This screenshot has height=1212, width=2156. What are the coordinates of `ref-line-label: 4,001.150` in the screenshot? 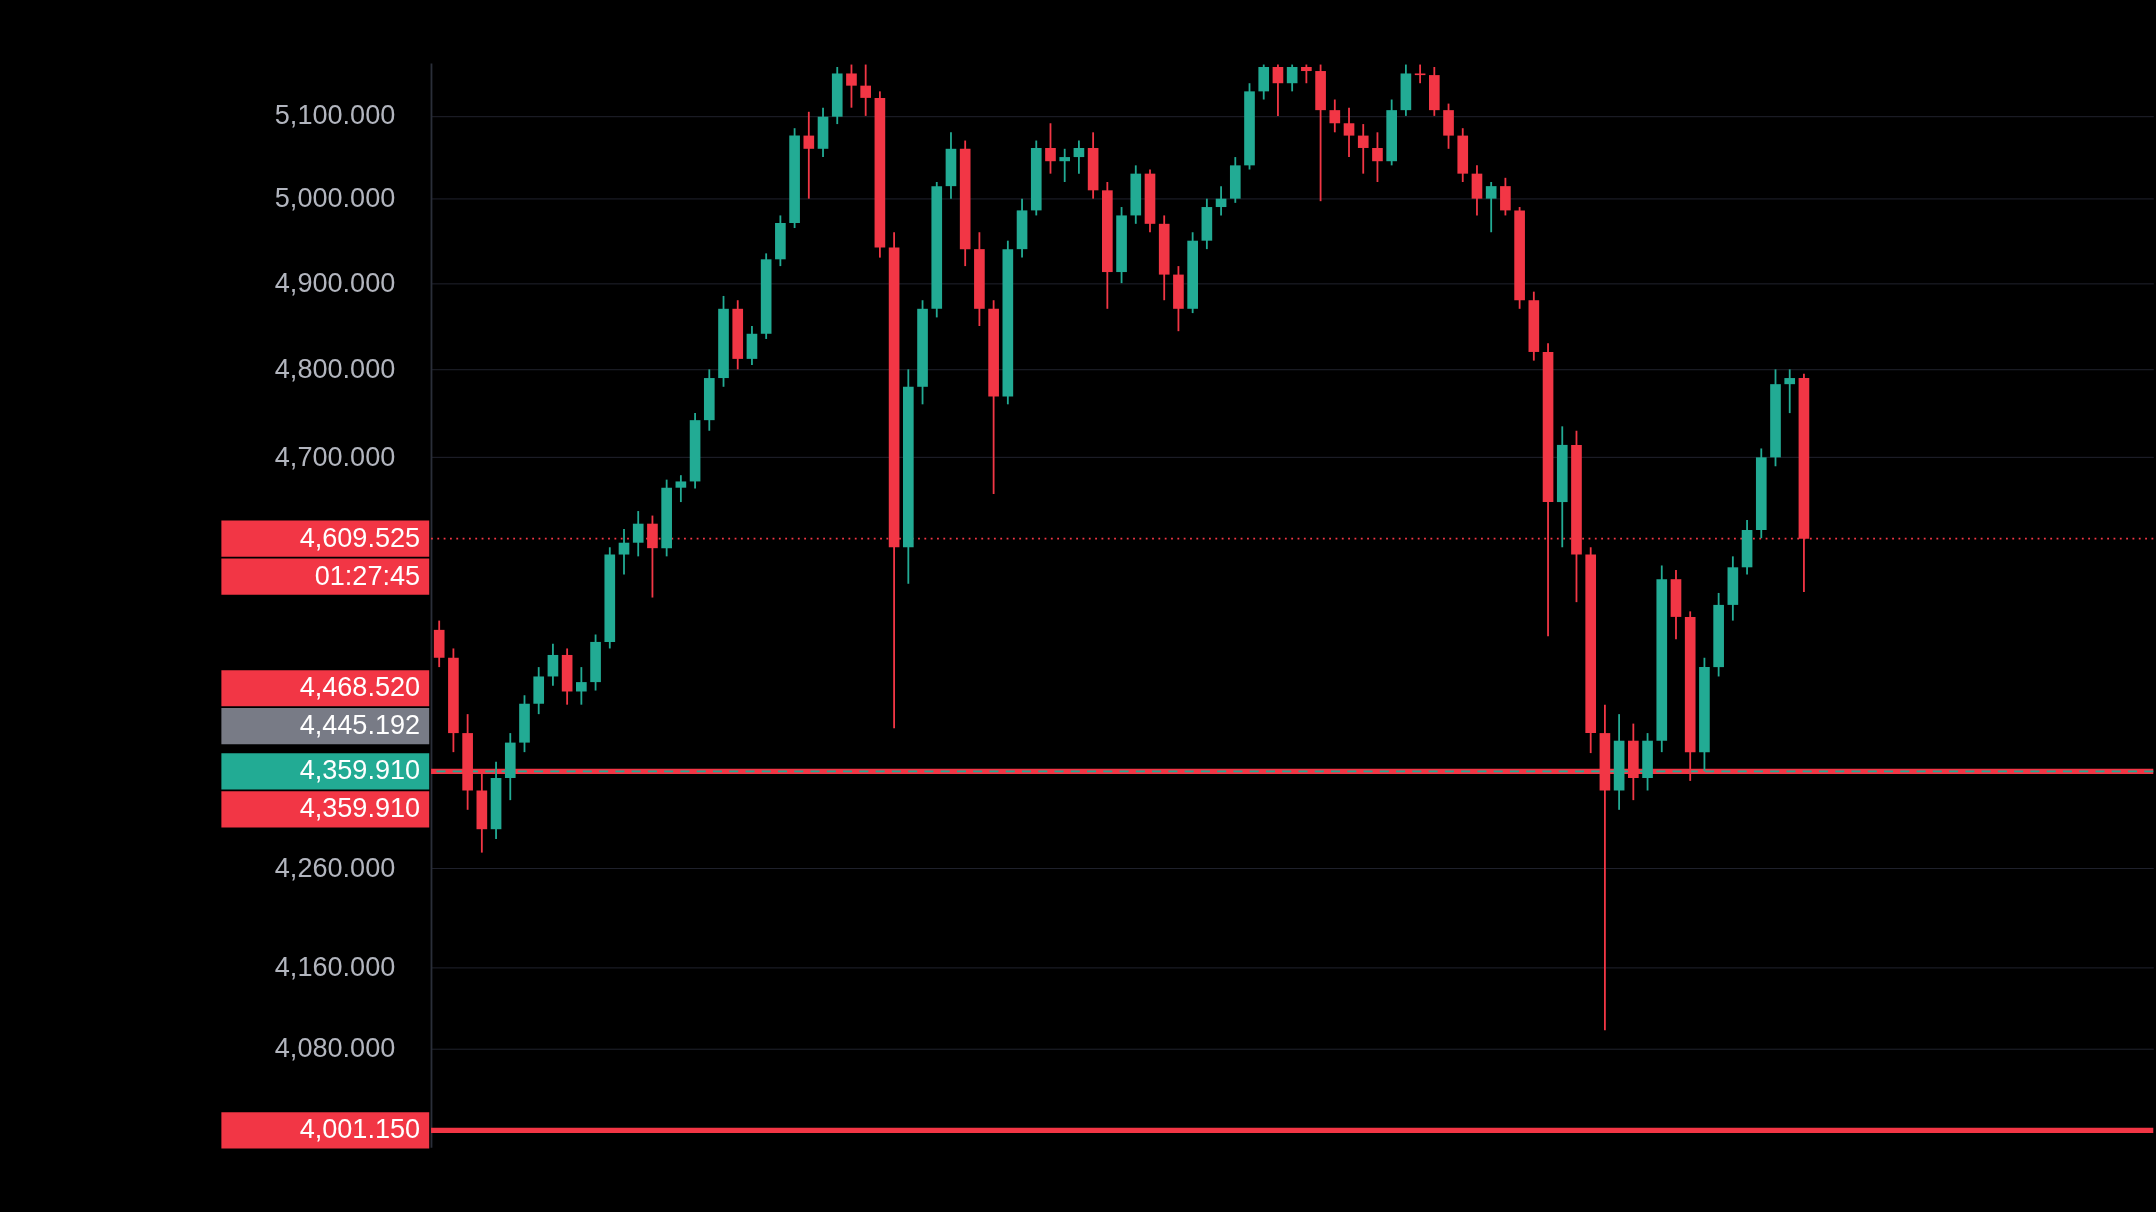 It's located at (360, 1129).